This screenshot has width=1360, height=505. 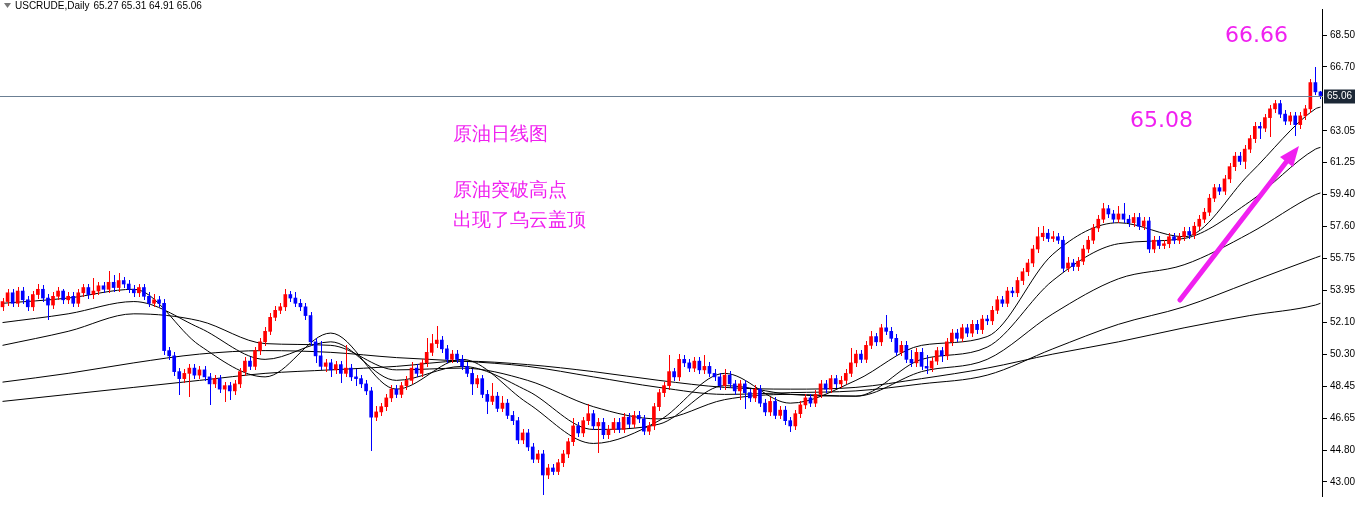 What do you see at coordinates (1342, 66) in the screenshot?
I see `y-tick-label: 66.70` at bounding box center [1342, 66].